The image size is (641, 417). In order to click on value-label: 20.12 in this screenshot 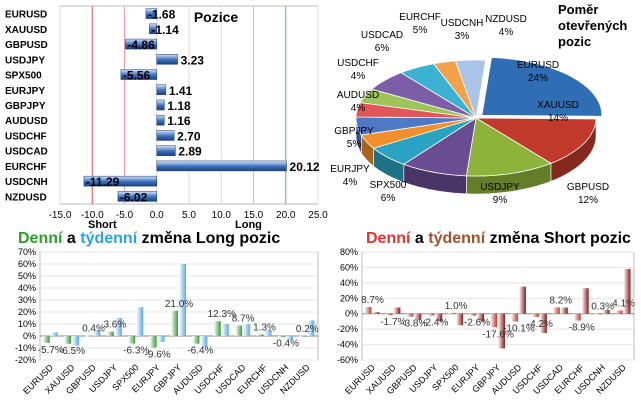, I will do `click(305, 167)`.